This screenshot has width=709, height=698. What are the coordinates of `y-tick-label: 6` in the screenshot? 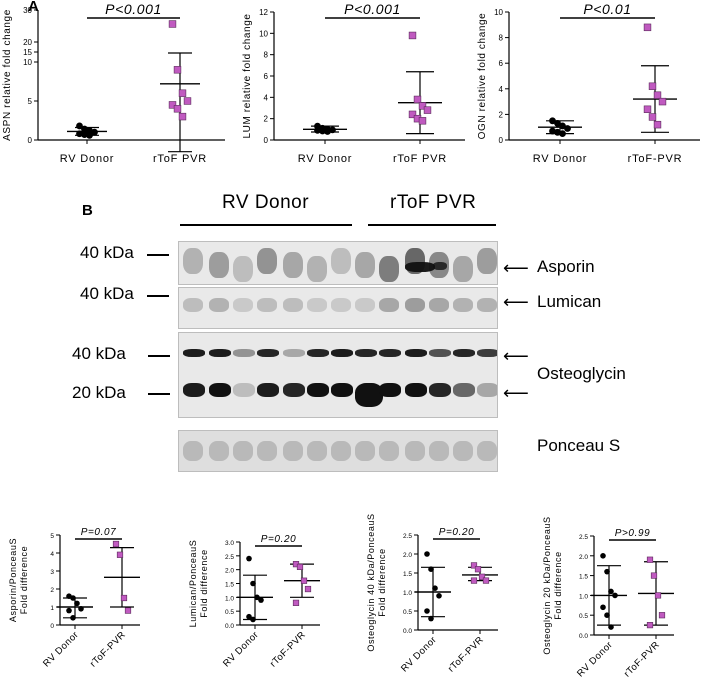 It's located at (501, 63).